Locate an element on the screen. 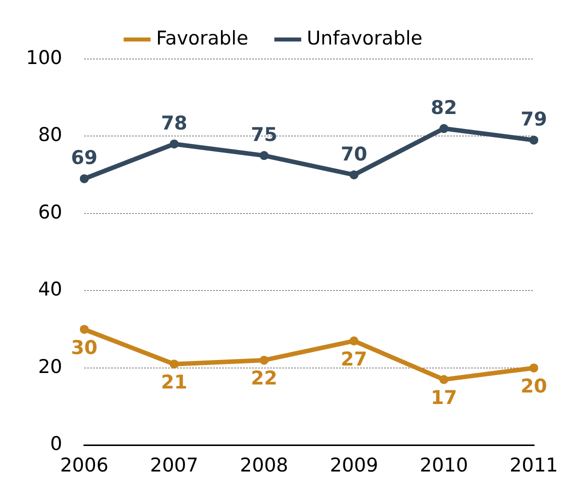 This screenshot has height=492, width=568. data-label: 20 is located at coordinates (534, 386).